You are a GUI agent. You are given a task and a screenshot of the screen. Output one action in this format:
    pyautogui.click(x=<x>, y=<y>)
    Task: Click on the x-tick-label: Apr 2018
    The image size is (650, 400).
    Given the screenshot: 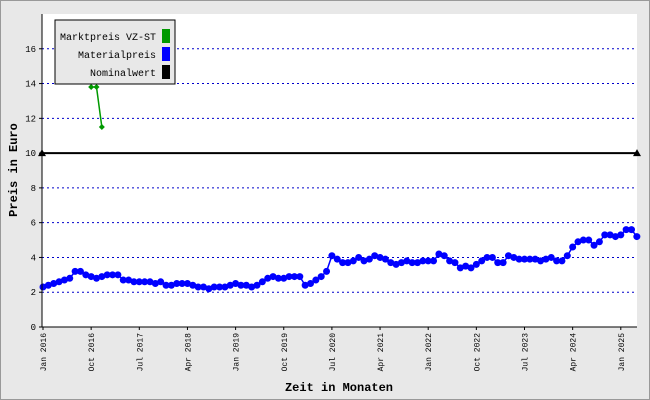 What is the action you would take?
    pyautogui.click(x=188, y=352)
    